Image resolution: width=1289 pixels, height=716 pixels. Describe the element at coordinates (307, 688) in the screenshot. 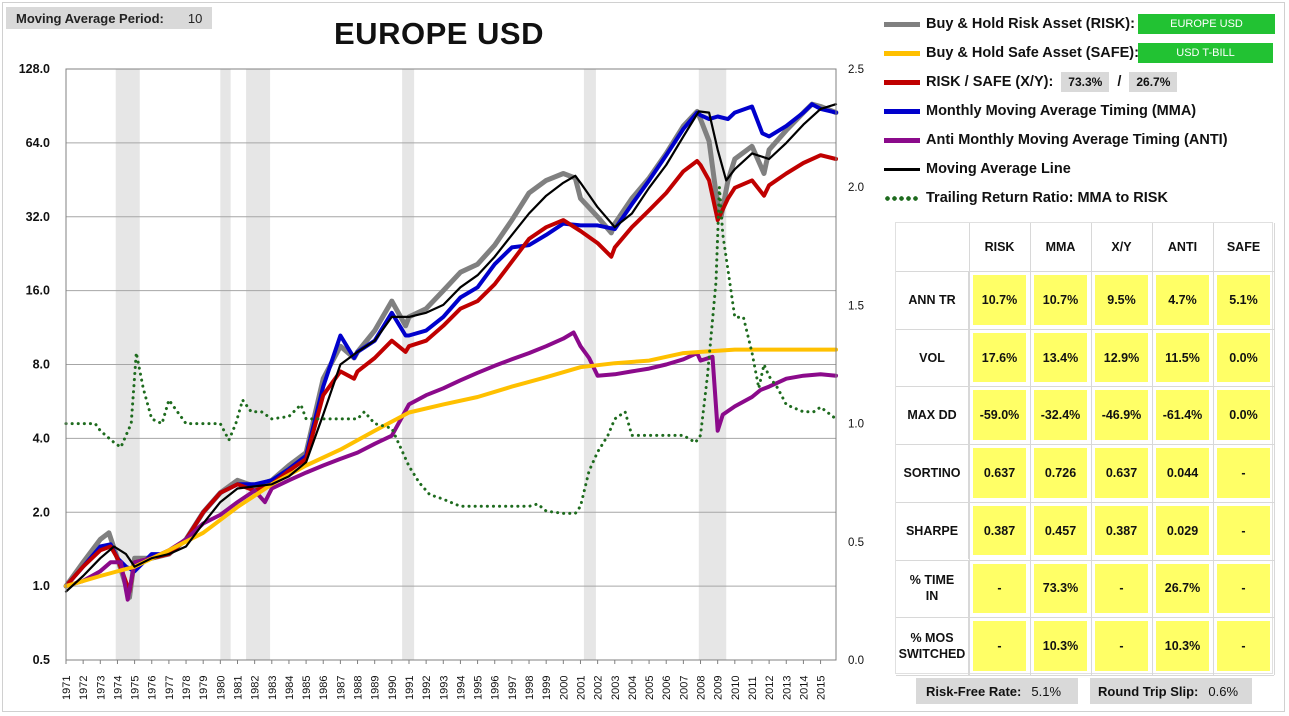

I see `x-tick-label: 1985` at that location.